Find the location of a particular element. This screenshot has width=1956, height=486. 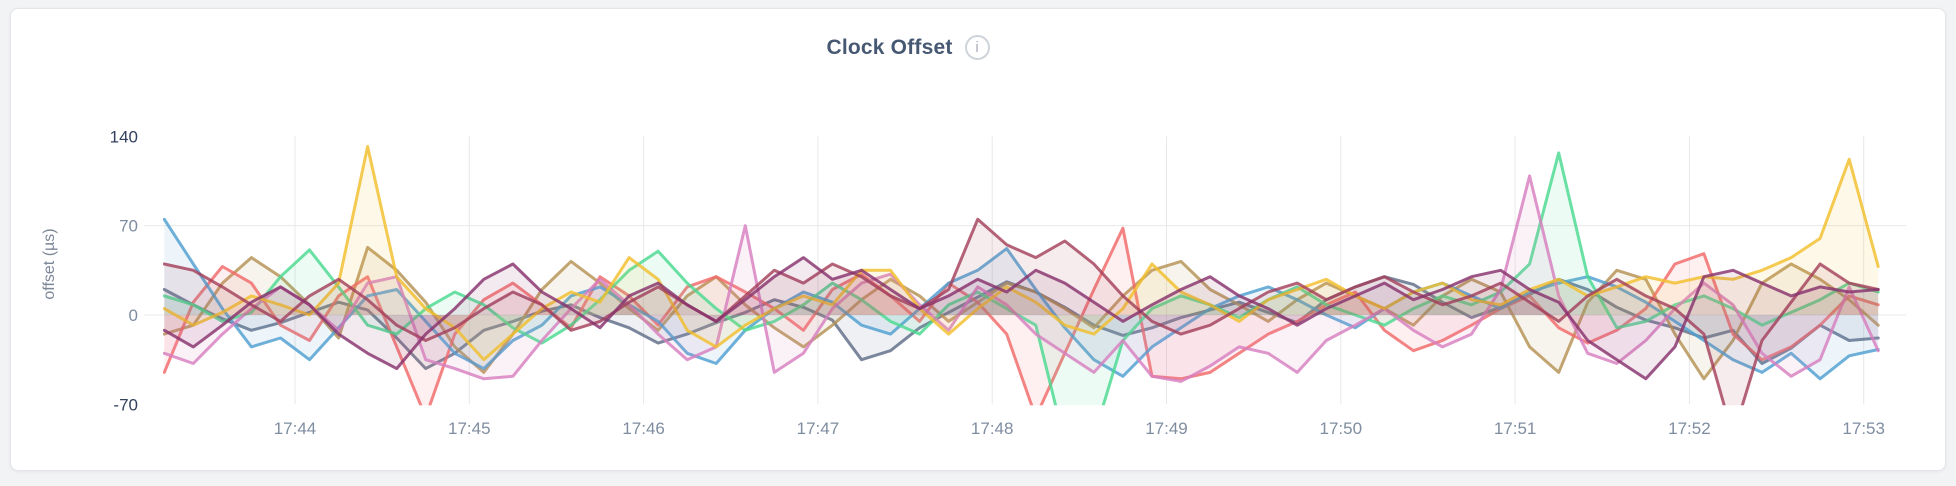

y-tick-label: 140 is located at coordinates (124, 136).